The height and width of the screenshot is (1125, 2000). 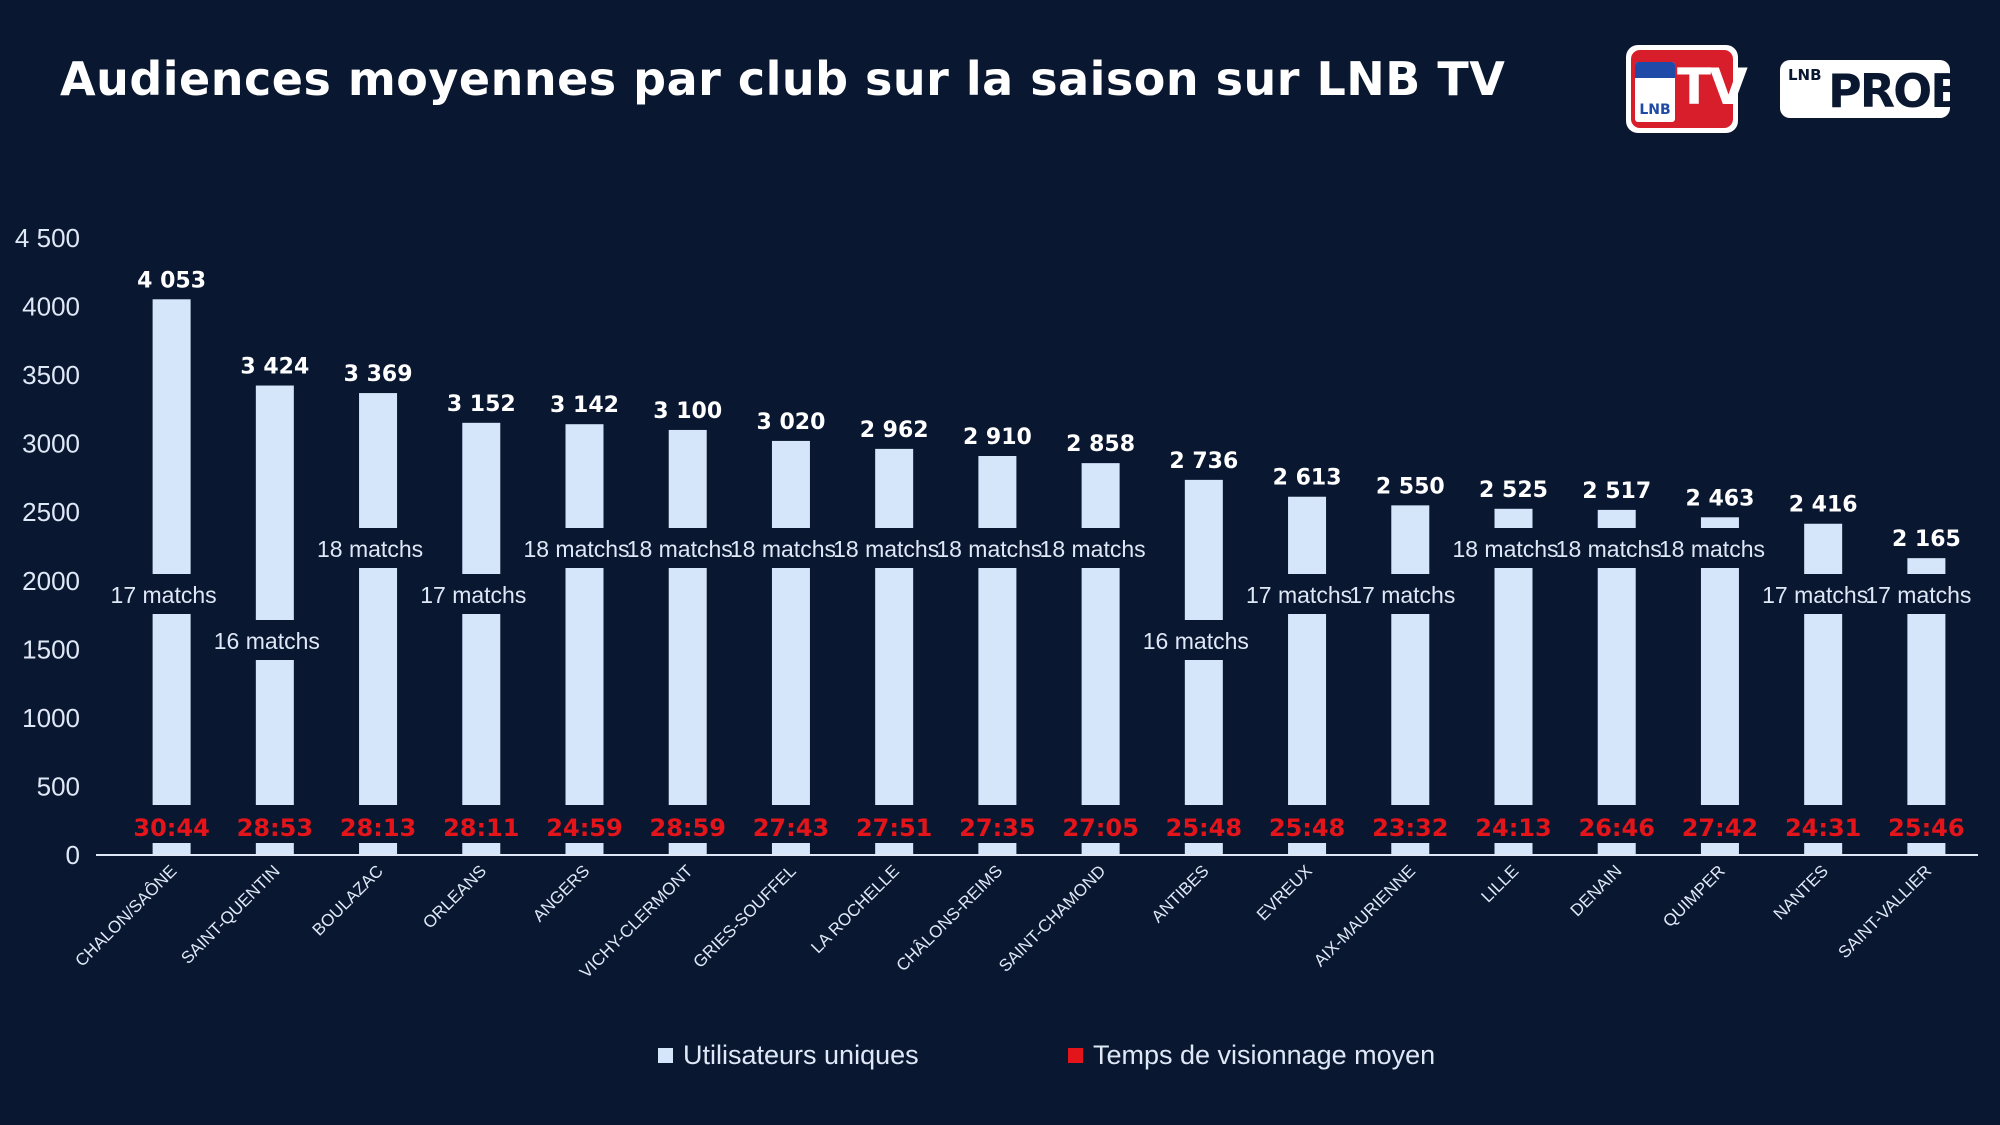 What do you see at coordinates (1655, 70) in the screenshot?
I see `lnb-badge-band` at bounding box center [1655, 70].